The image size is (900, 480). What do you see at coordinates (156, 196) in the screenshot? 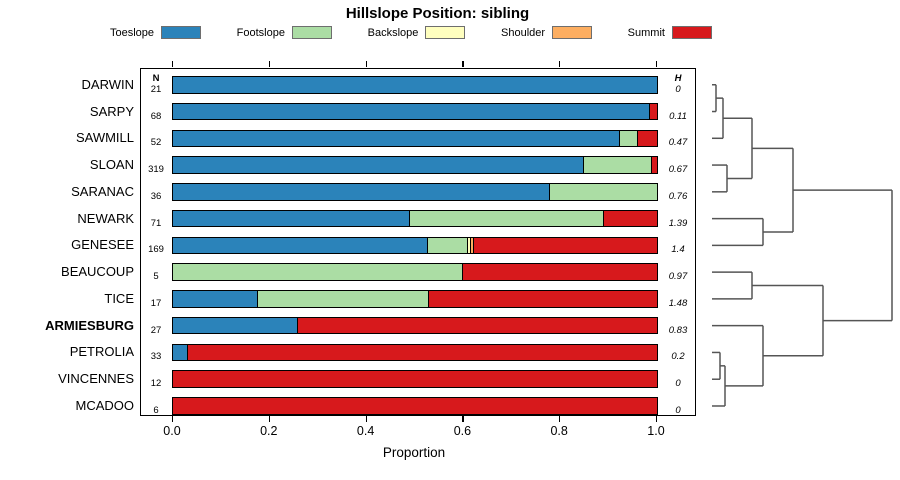
I see `n-value: 36` at bounding box center [156, 196].